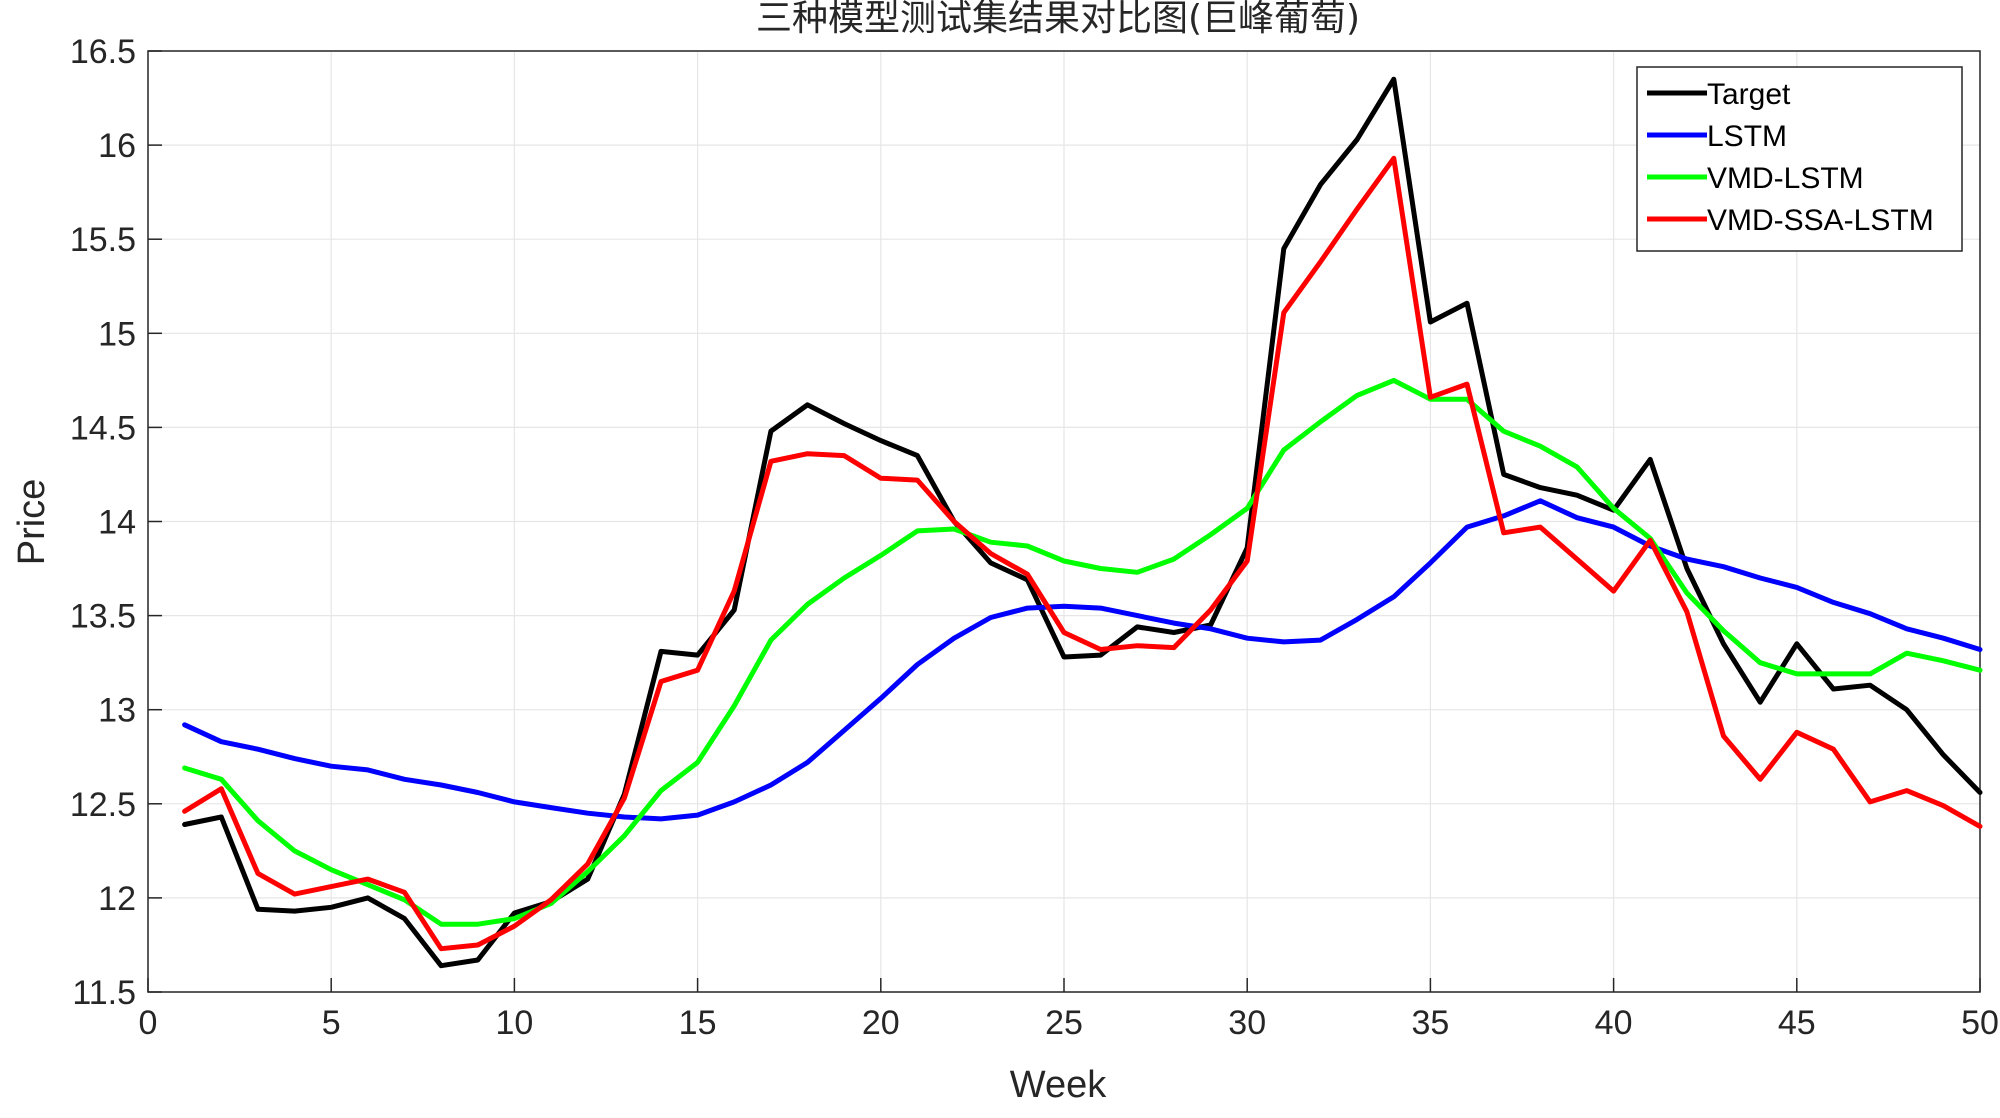 This screenshot has width=2000, height=1118. I want to click on y-tick-label: 14, so click(117, 523).